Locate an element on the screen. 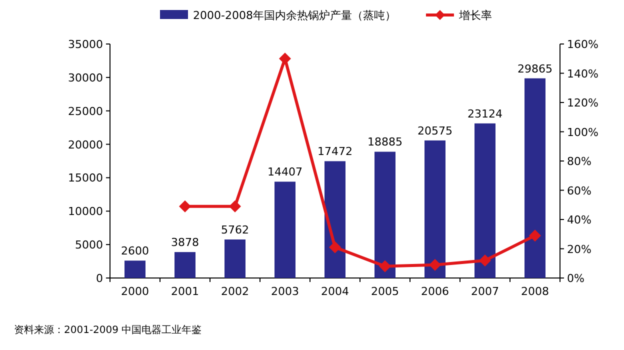  y2-tick-label: 140% is located at coordinates (582, 73).